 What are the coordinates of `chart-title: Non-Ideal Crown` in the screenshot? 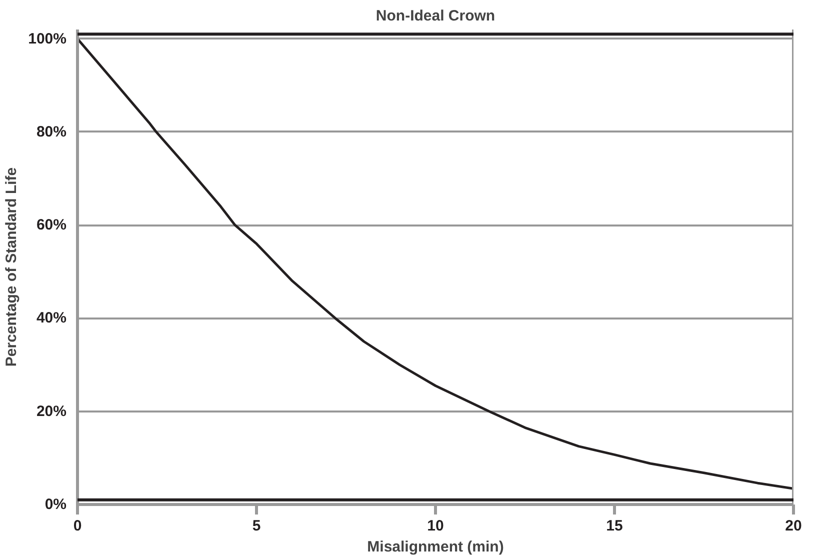 It's located at (436, 16).